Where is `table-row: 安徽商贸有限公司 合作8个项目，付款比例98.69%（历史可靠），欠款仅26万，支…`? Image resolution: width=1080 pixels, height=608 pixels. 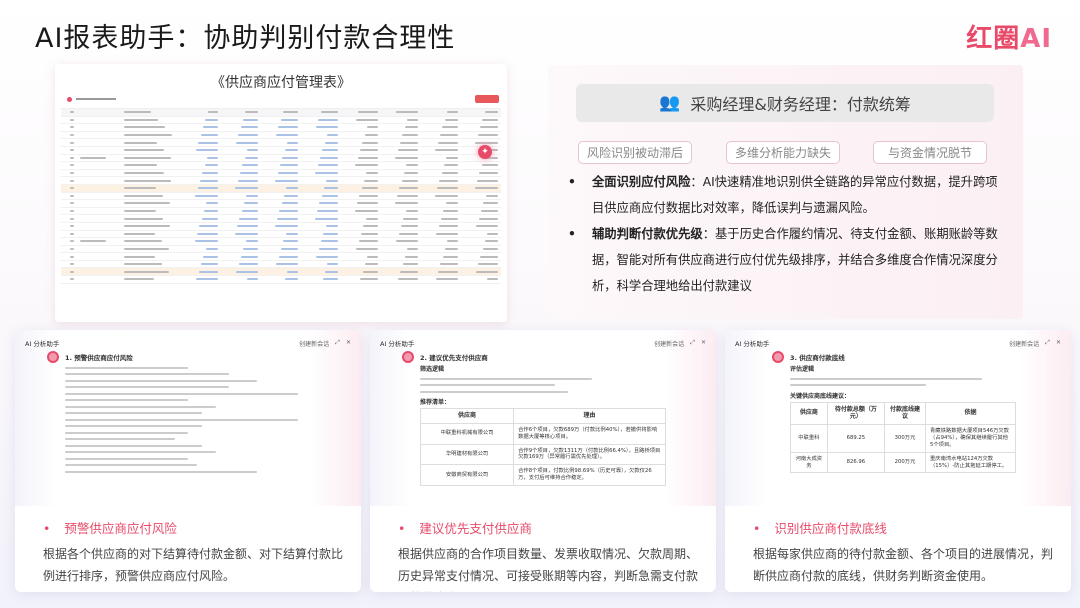 table-row: 安徽商贸有限公司 合作8个项目，付款比例98.69%（历史可靠），欠款仅26万，支… is located at coordinates (542, 475).